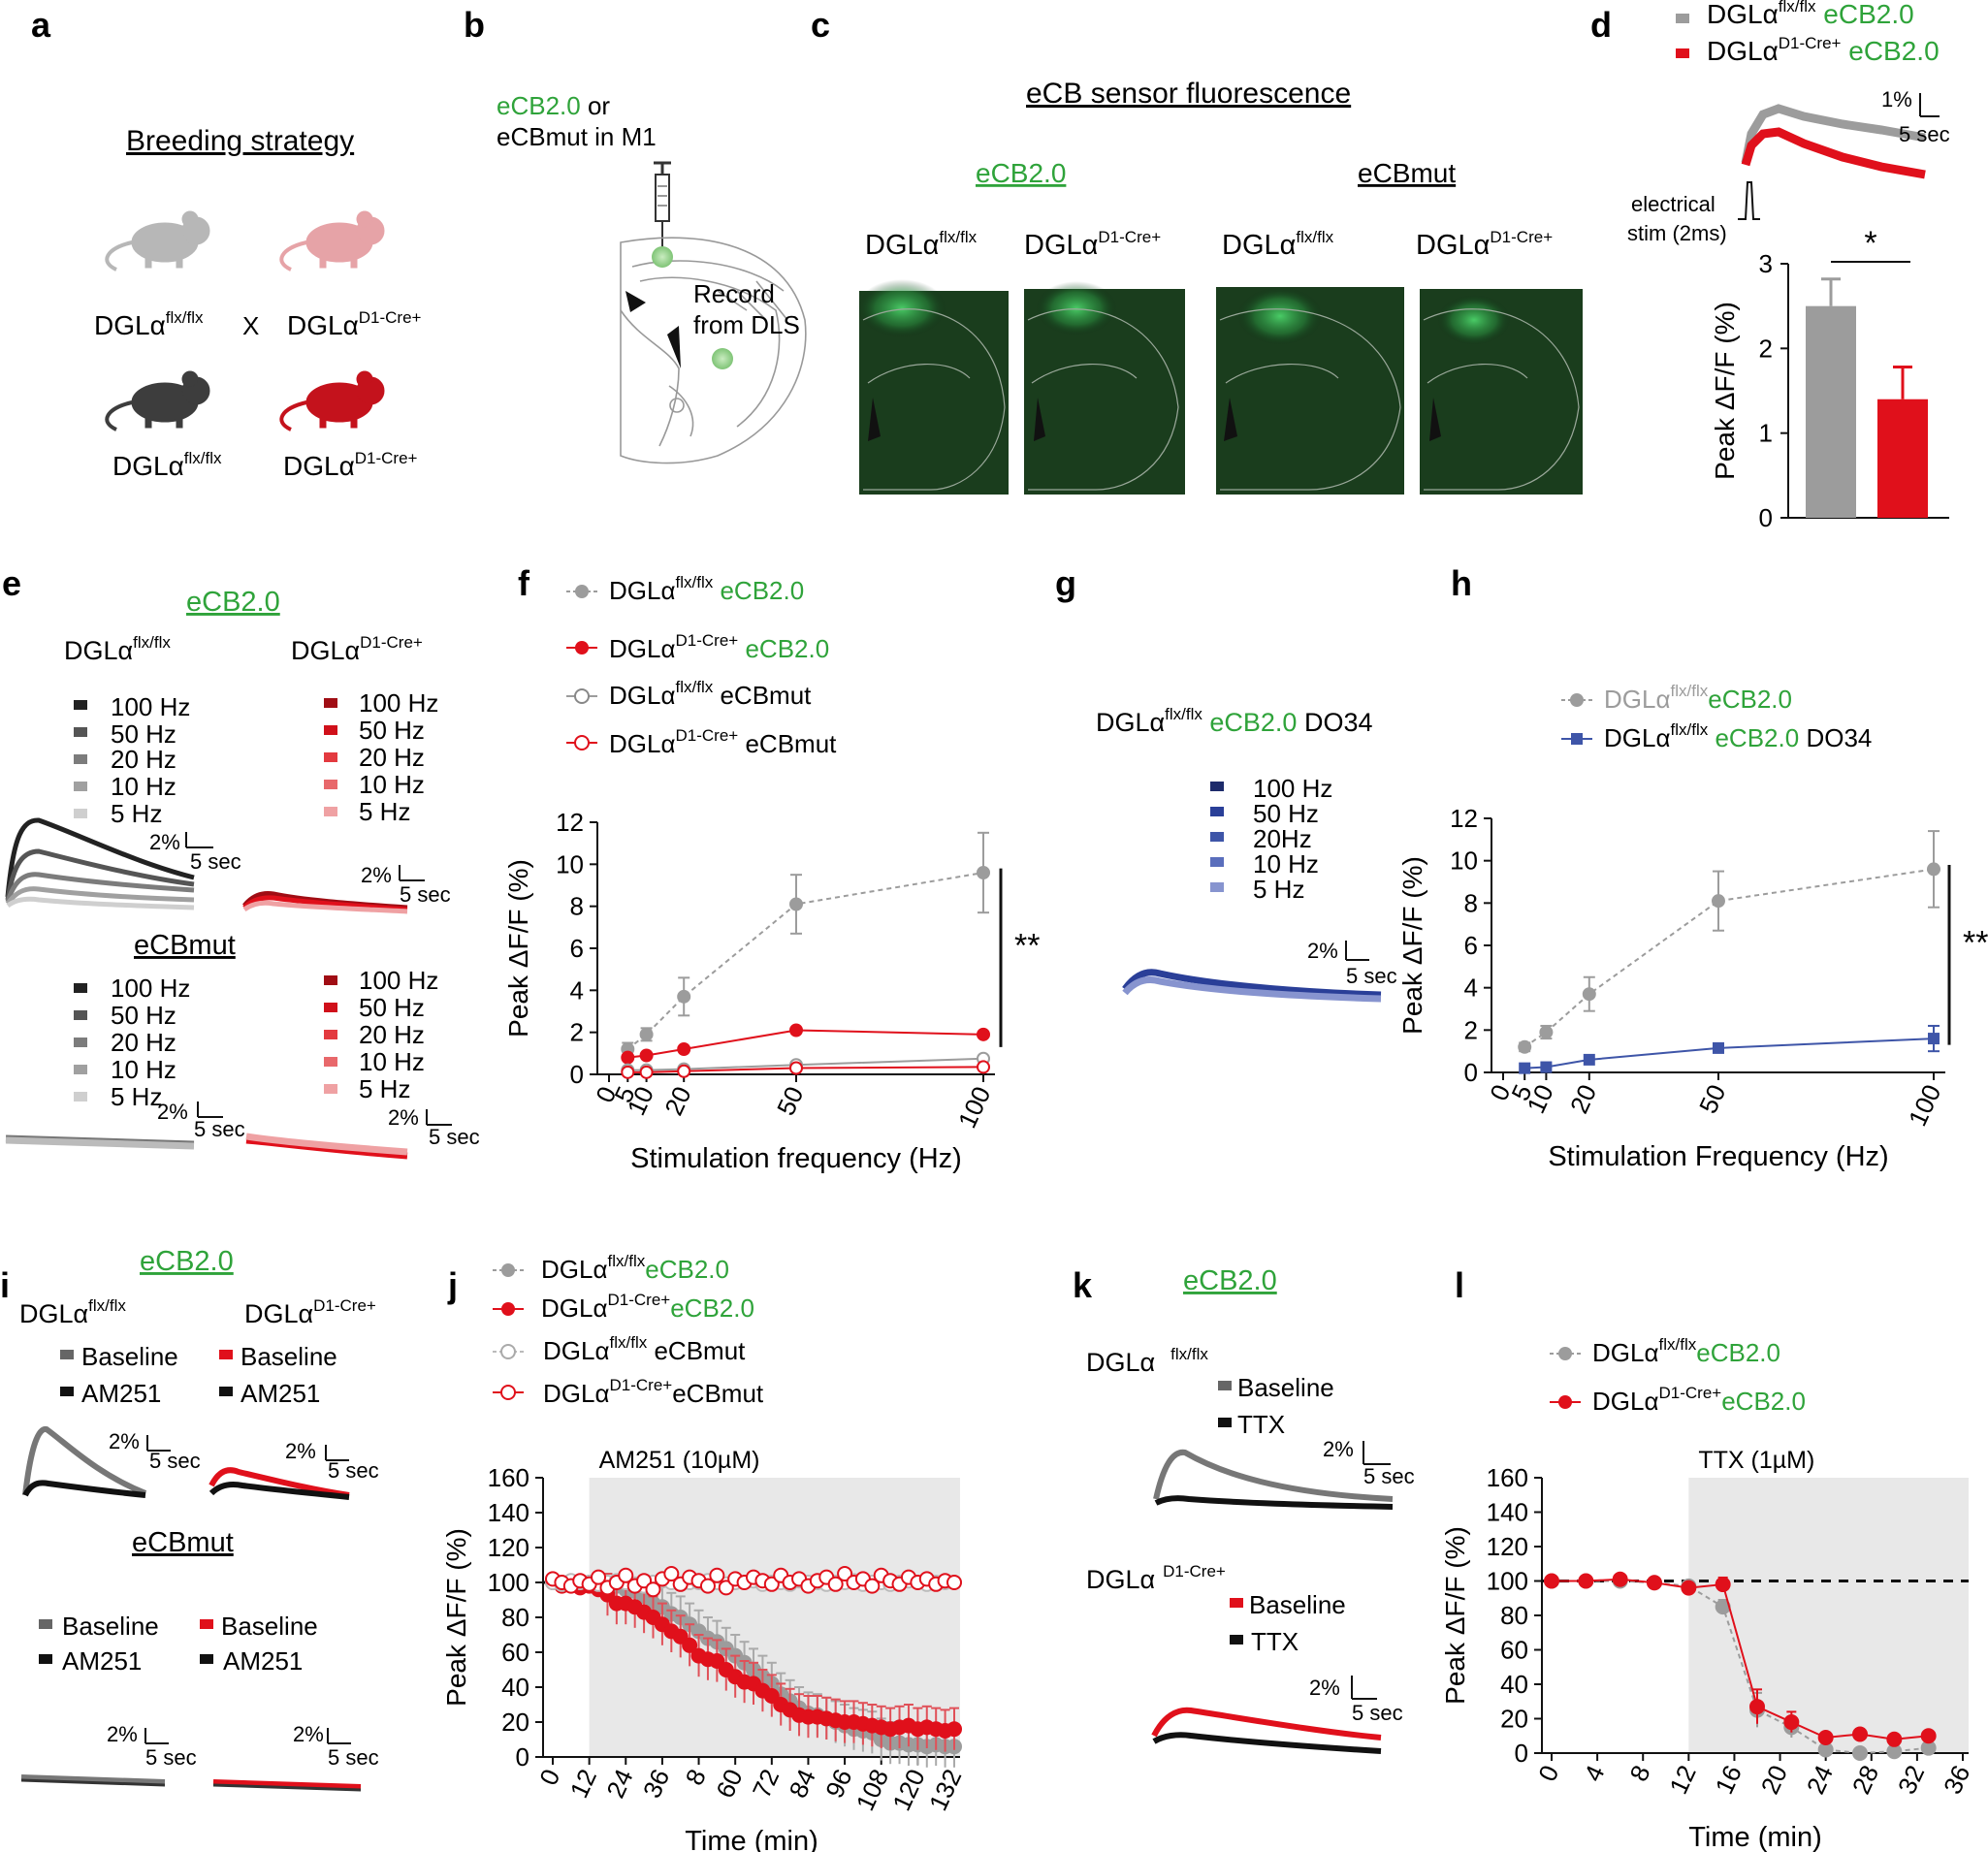  I want to click on legend-label: DGLαD1-Cre+eCB2.0, so click(1699, 1400).